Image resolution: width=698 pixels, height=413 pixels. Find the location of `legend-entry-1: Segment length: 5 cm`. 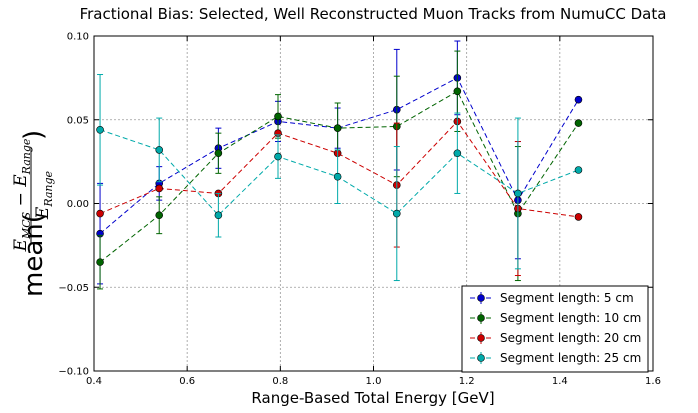

legend-entry-1: Segment length: 5 cm is located at coordinates (552, 298).